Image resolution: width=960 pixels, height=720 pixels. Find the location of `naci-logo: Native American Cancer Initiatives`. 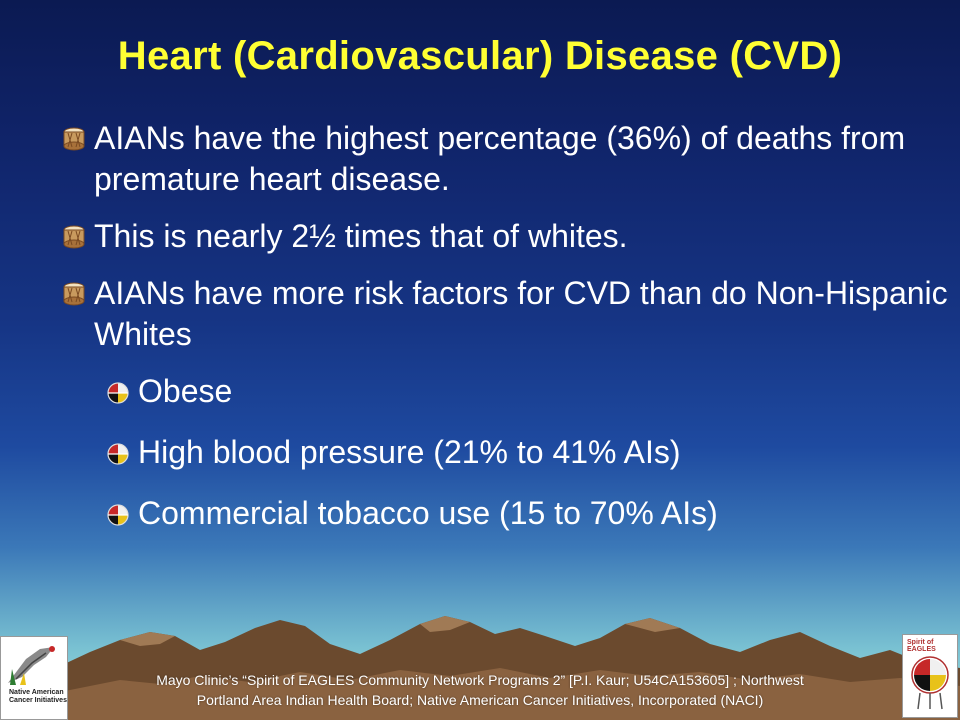

naci-logo: Native American Cancer Initiatives is located at coordinates (34, 678).